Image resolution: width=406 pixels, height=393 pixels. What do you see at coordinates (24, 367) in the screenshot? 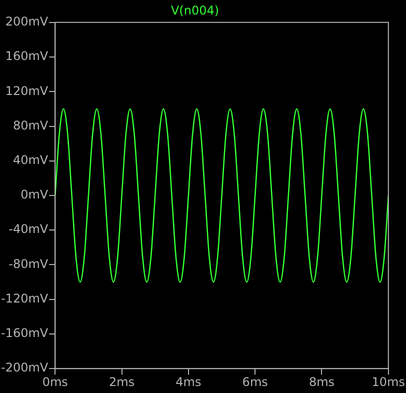
I see `y-tick-label: -200mV` at bounding box center [24, 367].